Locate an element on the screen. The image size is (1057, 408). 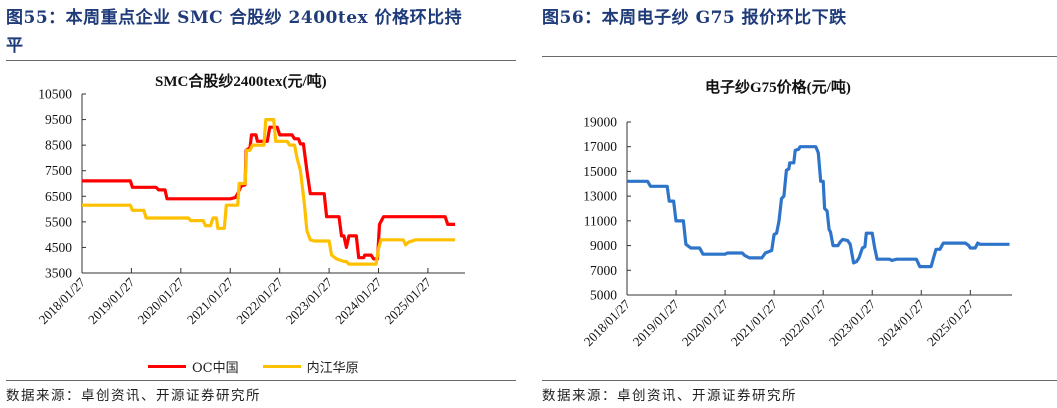
y-tick-label: 6500 is located at coordinates (58, 196).